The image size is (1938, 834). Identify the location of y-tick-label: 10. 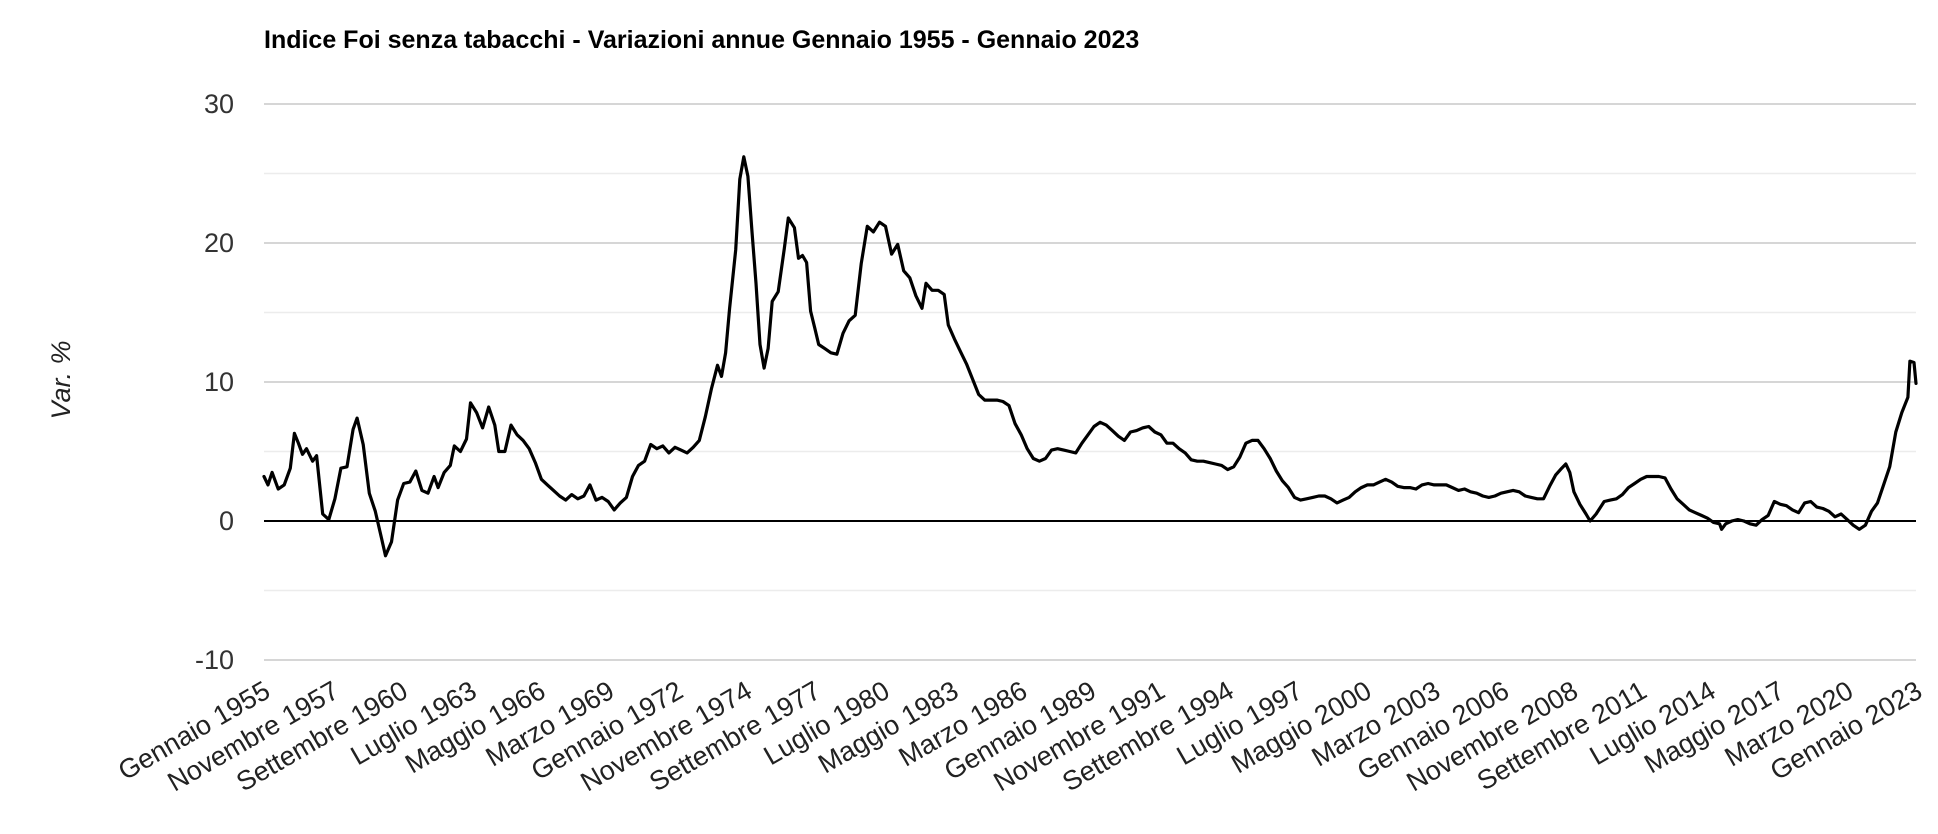
(219, 382).